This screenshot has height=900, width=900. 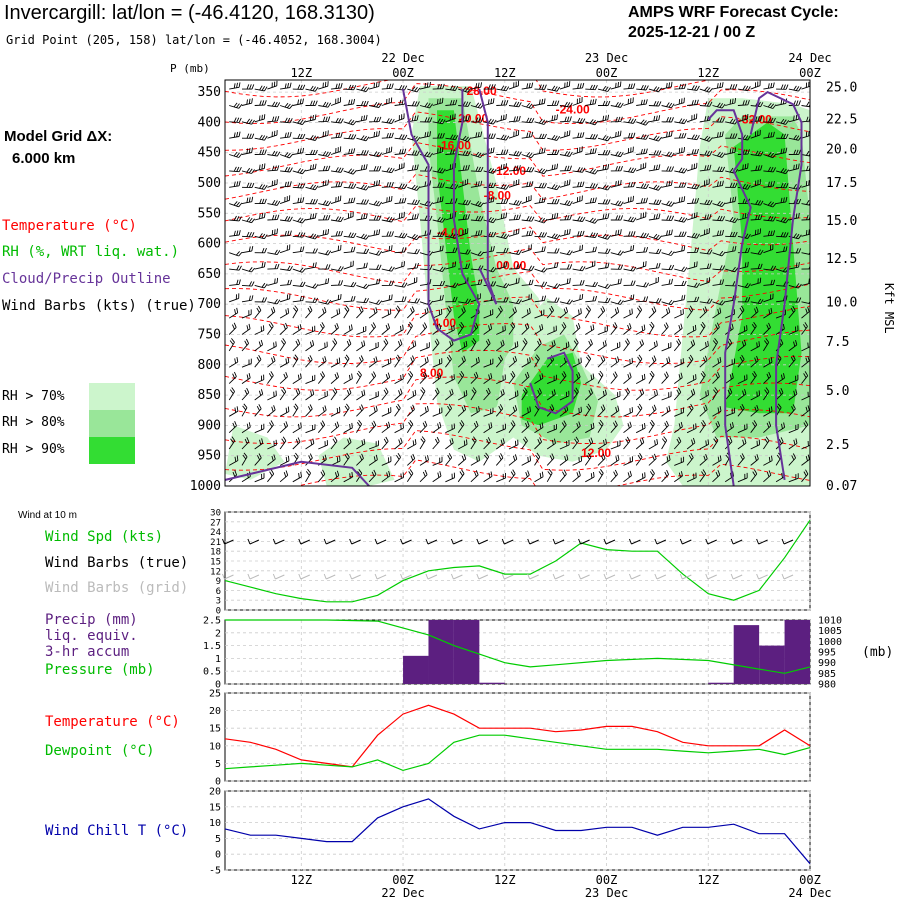 What do you see at coordinates (297, 473) in the screenshot?
I see `cloud-outline-segment` at bounding box center [297, 473].